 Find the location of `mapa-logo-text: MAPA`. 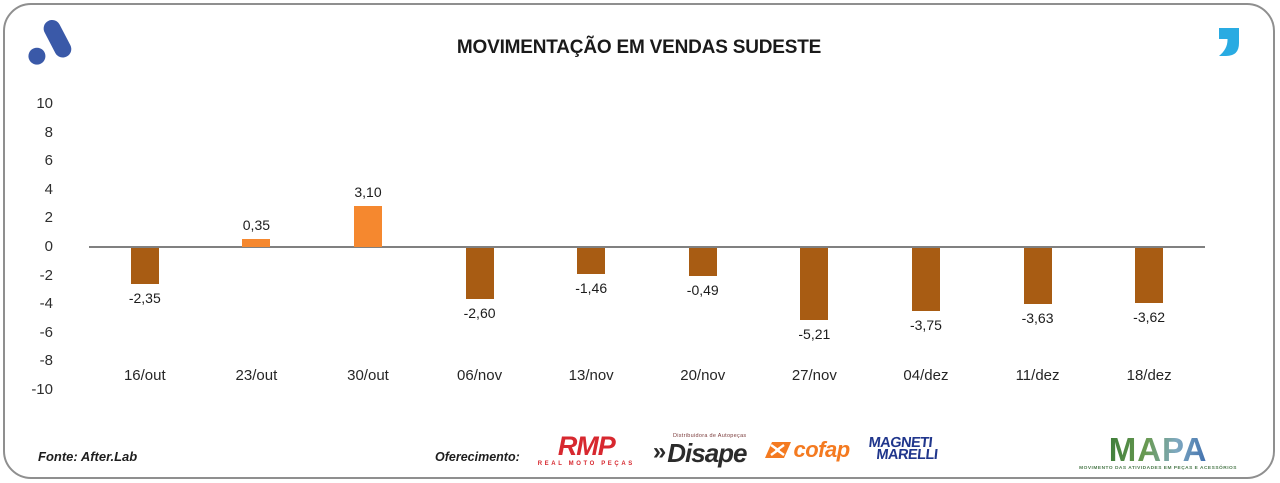

mapa-logo-text: MAPA is located at coordinates (1158, 449).